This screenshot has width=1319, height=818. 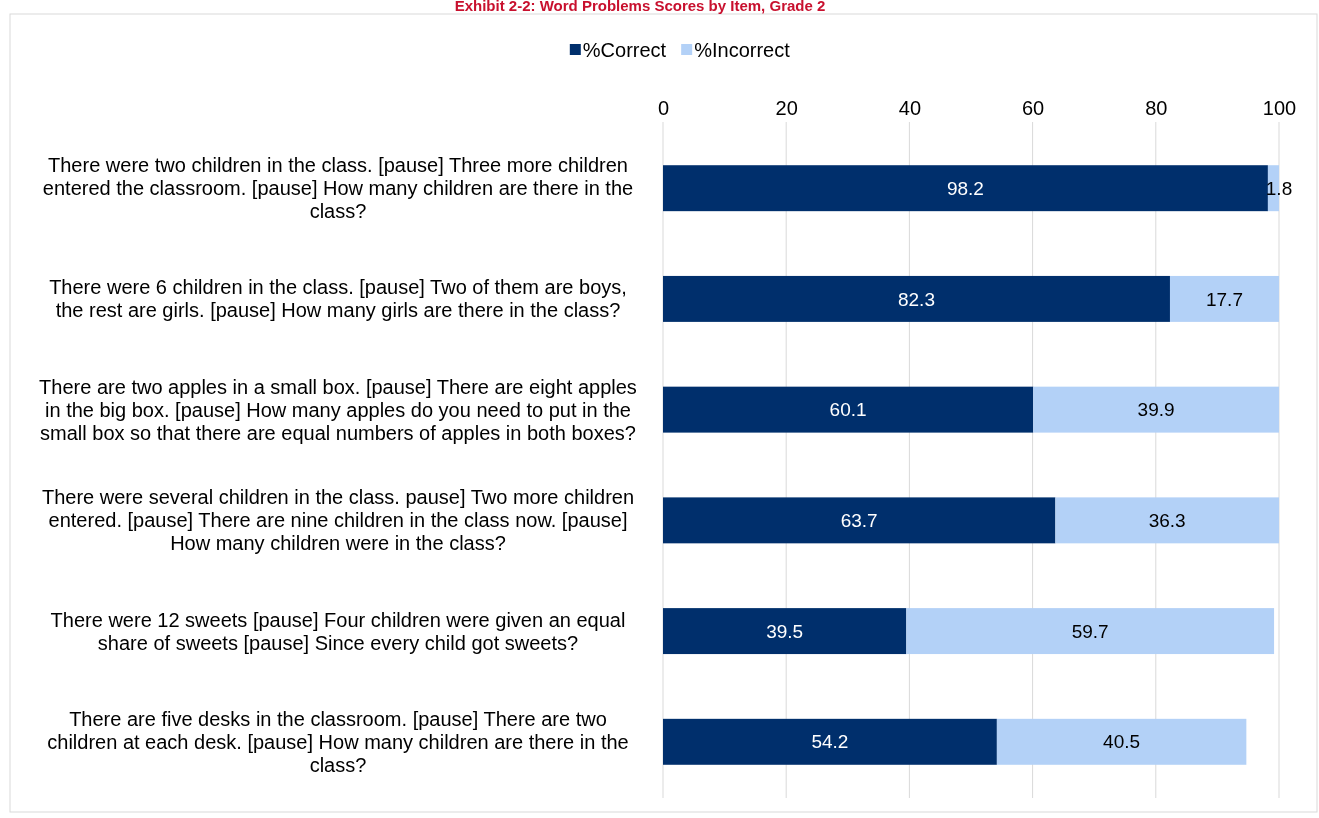 I want to click on data-label: 63.7, so click(x=859, y=521).